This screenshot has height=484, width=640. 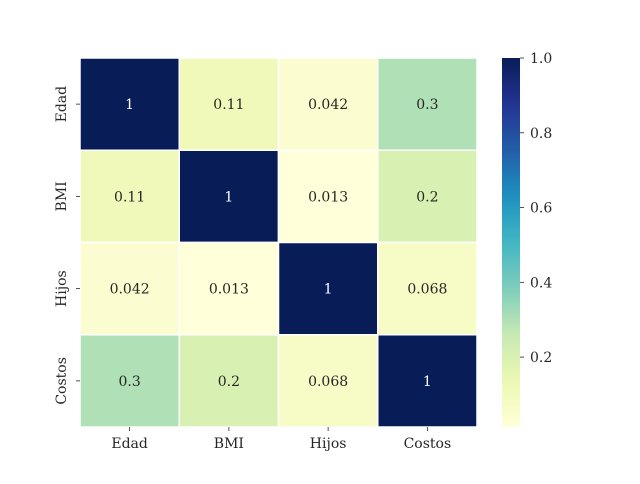 I want to click on cell-label-1-1: 1, so click(x=228, y=197).